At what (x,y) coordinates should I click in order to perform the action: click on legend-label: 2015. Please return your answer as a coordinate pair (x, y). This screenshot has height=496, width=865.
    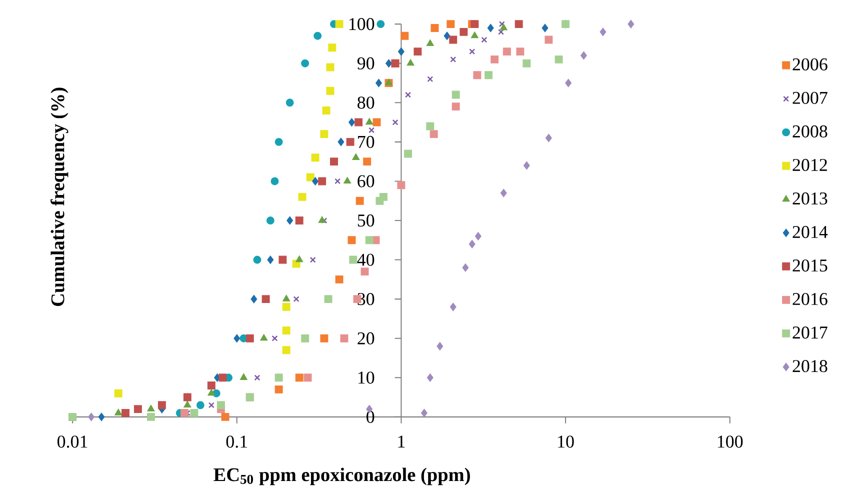
    Looking at the image, I should click on (810, 266).